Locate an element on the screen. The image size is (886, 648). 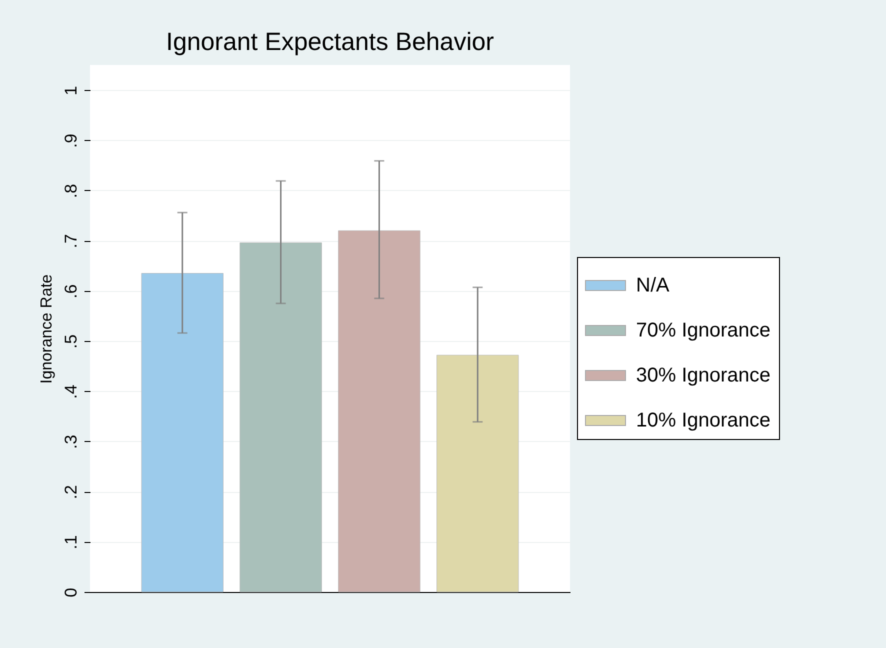
y-tick-label: .4 is located at coordinates (71, 391).